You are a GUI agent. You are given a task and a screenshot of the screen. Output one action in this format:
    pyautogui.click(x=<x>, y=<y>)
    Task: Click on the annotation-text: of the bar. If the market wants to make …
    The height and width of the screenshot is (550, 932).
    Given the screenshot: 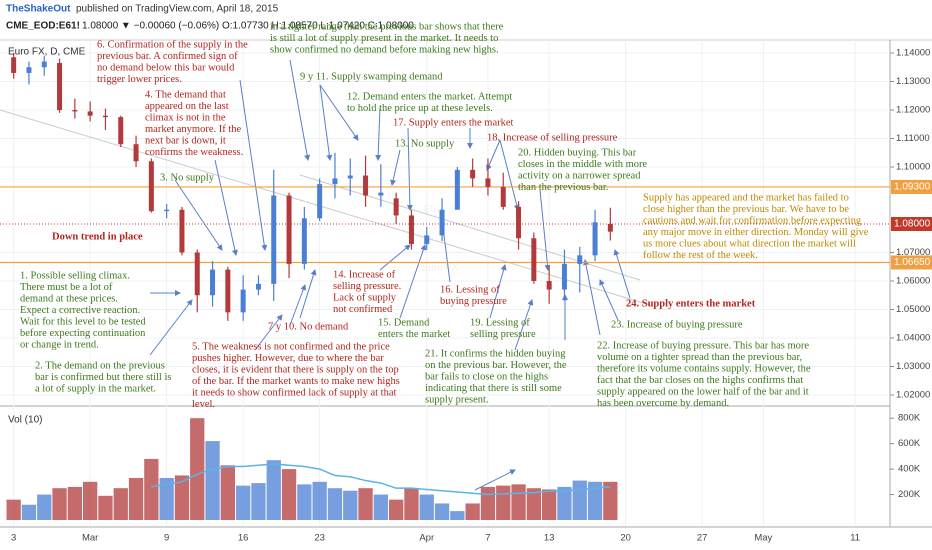 What is the action you would take?
    pyautogui.click(x=296, y=381)
    